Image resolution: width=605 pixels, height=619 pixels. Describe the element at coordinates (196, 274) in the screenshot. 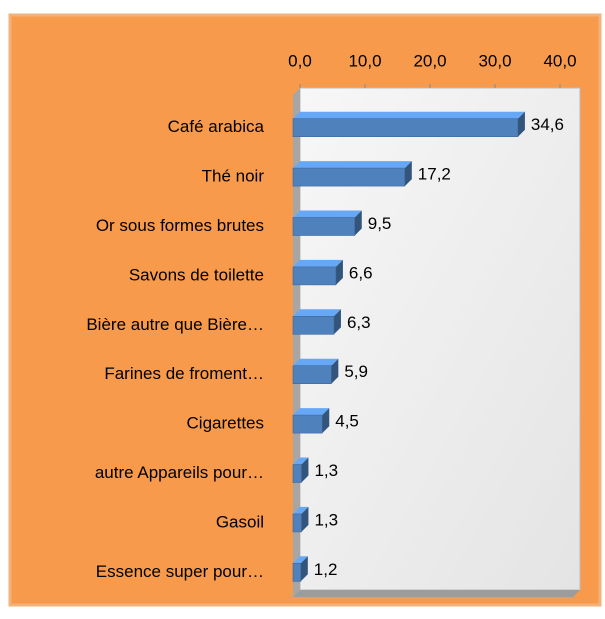

I see `y-tick-label: Savons de toilette` at that location.